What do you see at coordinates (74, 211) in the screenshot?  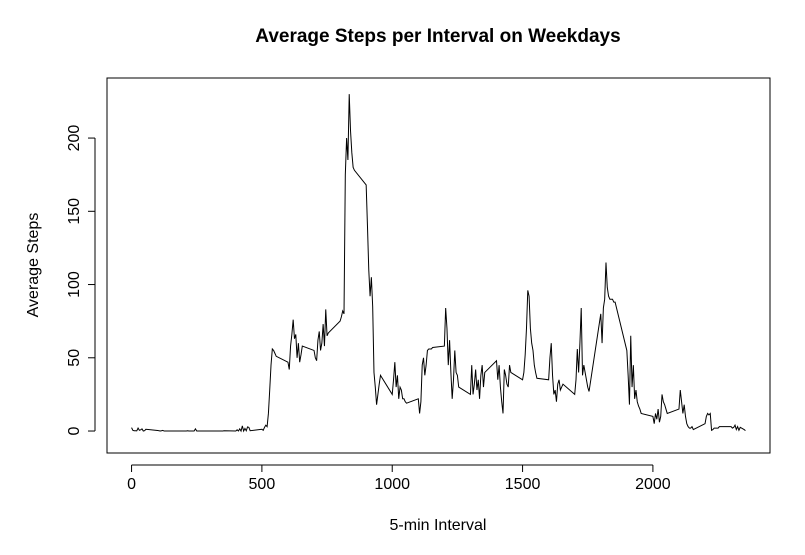 I see `y-tick-label: 150` at bounding box center [74, 211].